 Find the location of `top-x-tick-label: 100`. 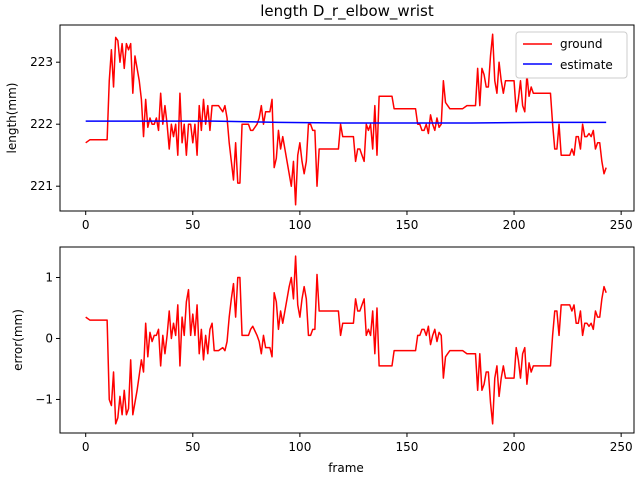

top-x-tick-label: 100 is located at coordinates (299, 225).